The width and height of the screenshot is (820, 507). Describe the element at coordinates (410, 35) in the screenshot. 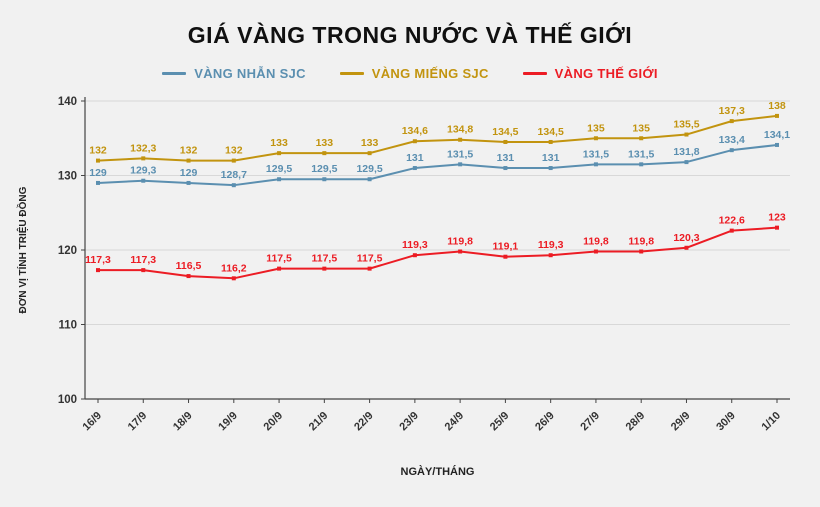

I see `chart-title: GIÁ VÀNG TRONG NƯỚC VÀ THẾ GIỚI` at that location.